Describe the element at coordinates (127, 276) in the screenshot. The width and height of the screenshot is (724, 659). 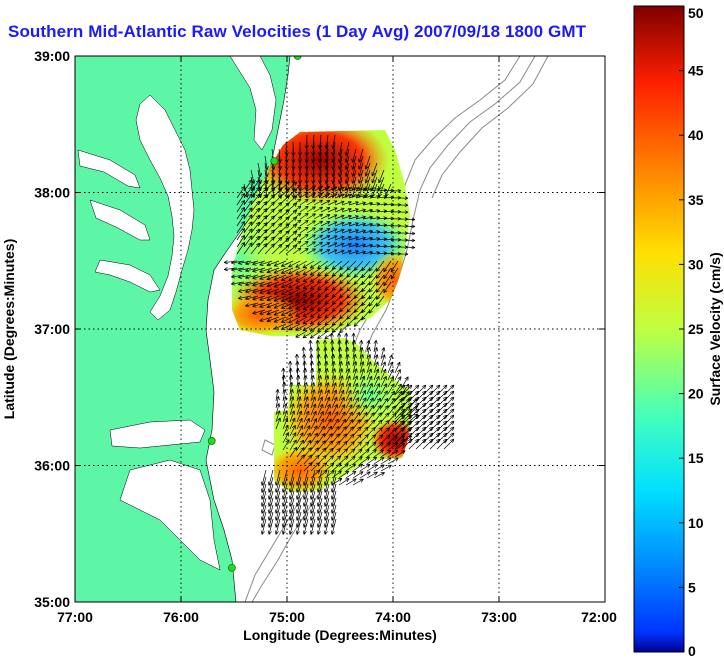
I see `bay-tributary` at that location.